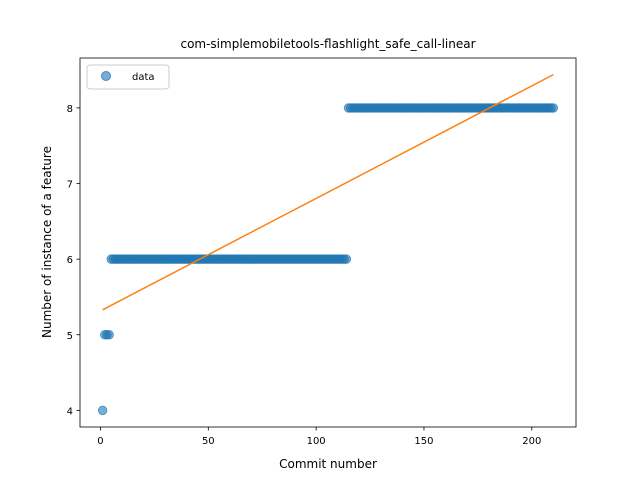 Image resolution: width=640 pixels, height=480 pixels. Describe the element at coordinates (47, 242) in the screenshot. I see `y-axis-label: Number of instance of a feature` at that location.